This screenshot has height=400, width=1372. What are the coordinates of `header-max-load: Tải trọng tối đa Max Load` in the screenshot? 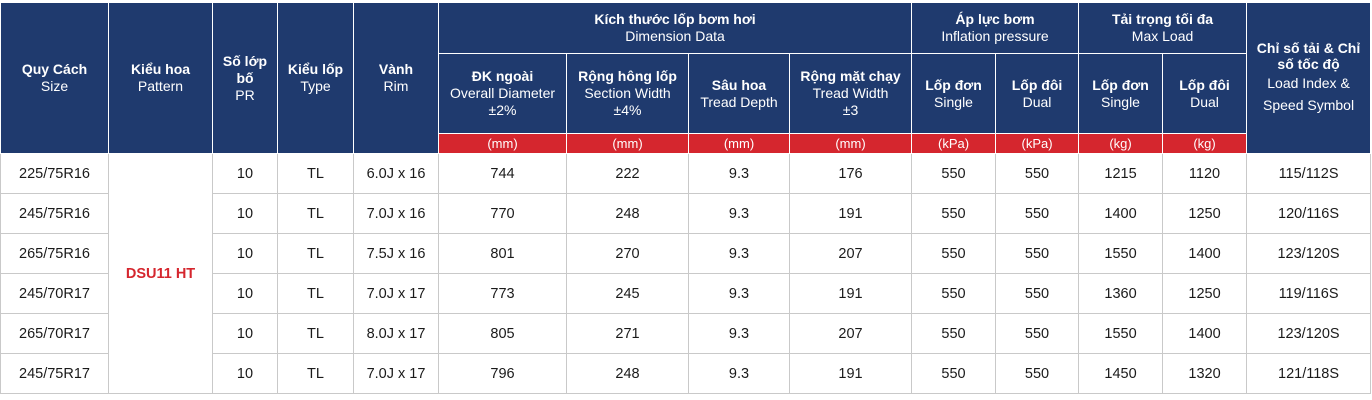 It's located at (1163, 28).